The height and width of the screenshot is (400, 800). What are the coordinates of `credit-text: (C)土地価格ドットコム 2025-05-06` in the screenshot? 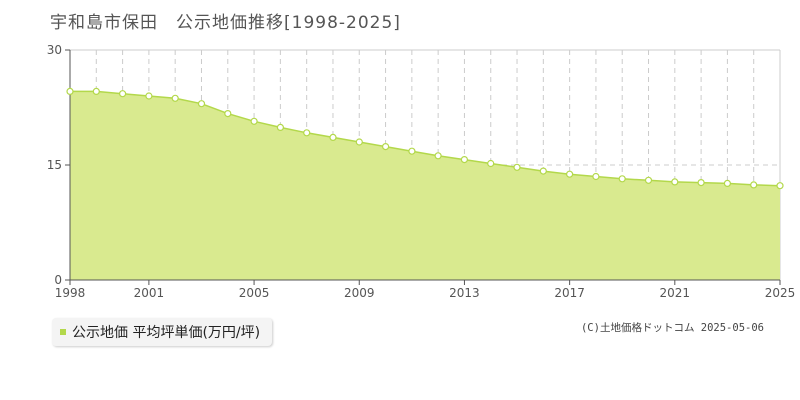 It's located at (672, 328).